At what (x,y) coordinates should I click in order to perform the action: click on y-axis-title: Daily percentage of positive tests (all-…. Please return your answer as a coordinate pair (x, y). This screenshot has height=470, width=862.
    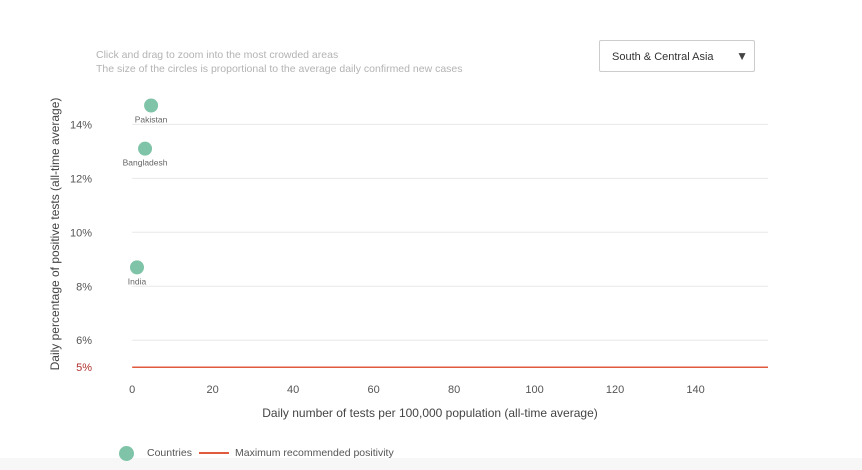
    Looking at the image, I should click on (55, 234).